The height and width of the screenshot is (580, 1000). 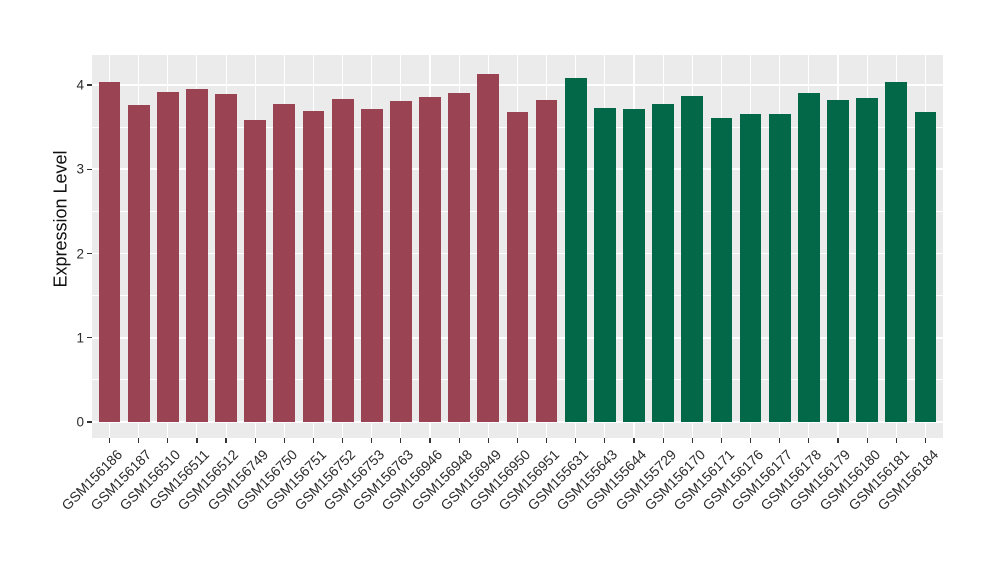 What do you see at coordinates (80, 337) in the screenshot?
I see `y-tick-label: 1` at bounding box center [80, 337].